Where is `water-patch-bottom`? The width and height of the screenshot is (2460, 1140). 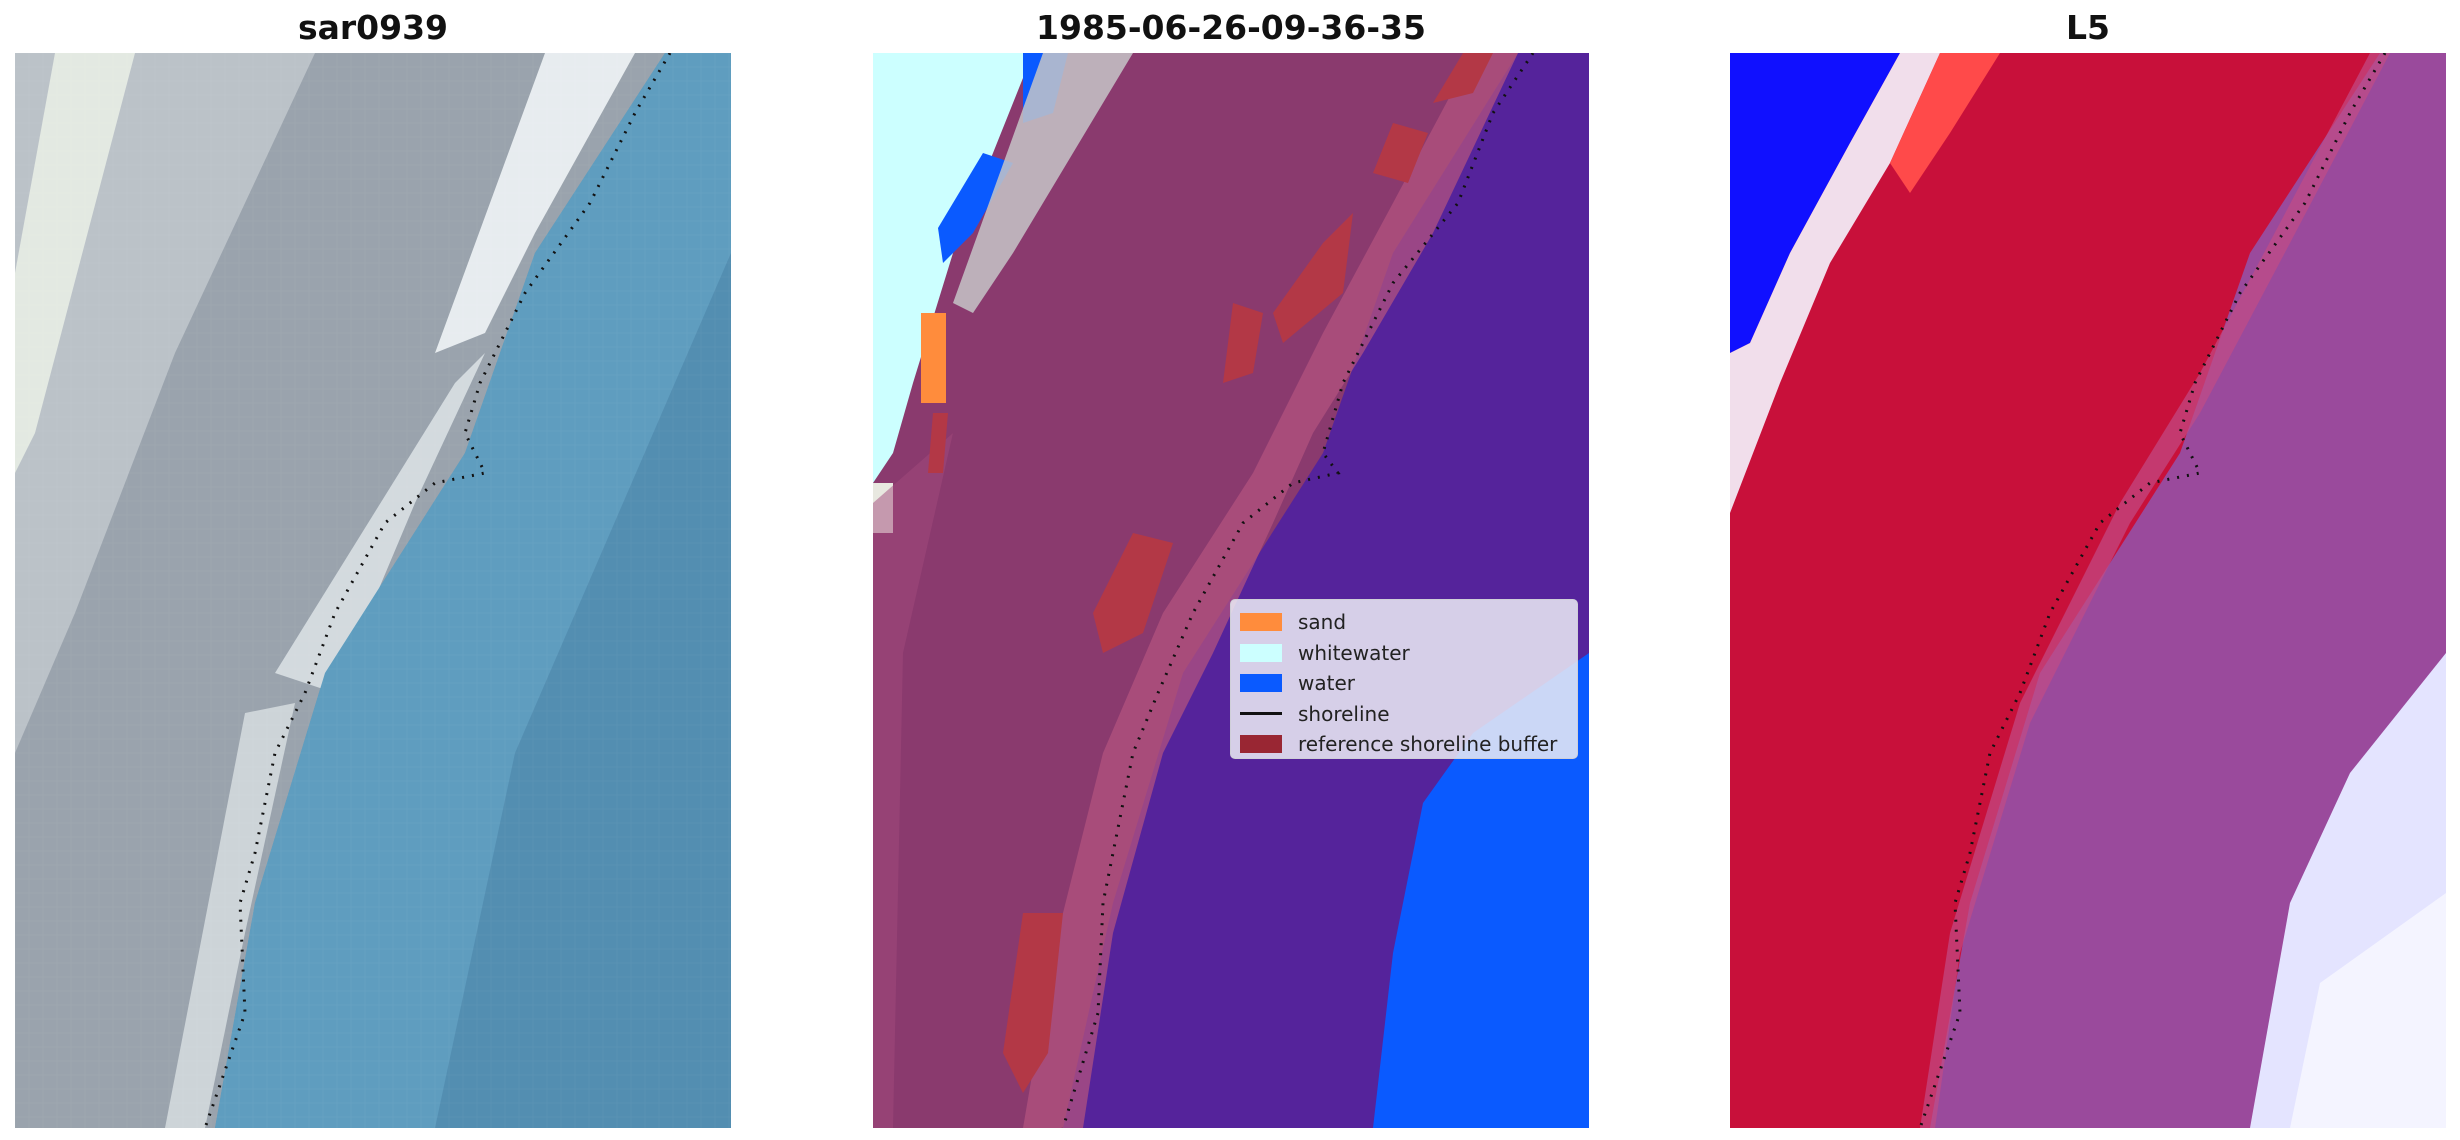 water-patch-bottom is located at coordinates (1481, 890).